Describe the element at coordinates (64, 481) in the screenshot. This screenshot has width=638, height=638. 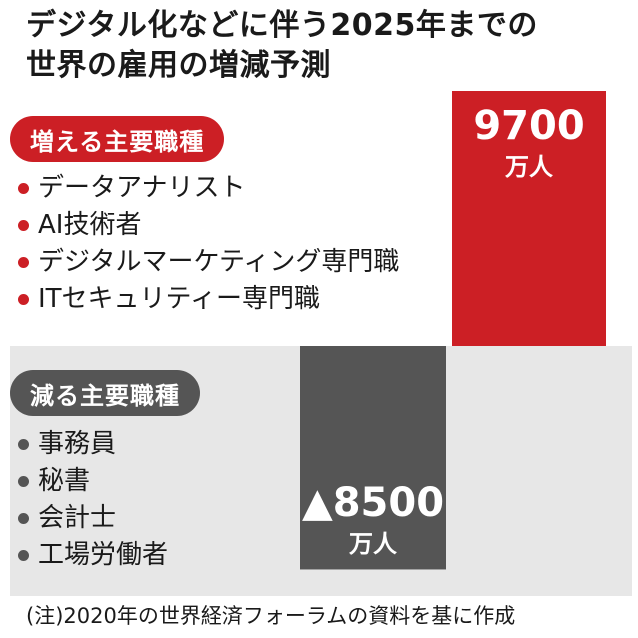
I see `decrease-job-label: 秘書` at that location.